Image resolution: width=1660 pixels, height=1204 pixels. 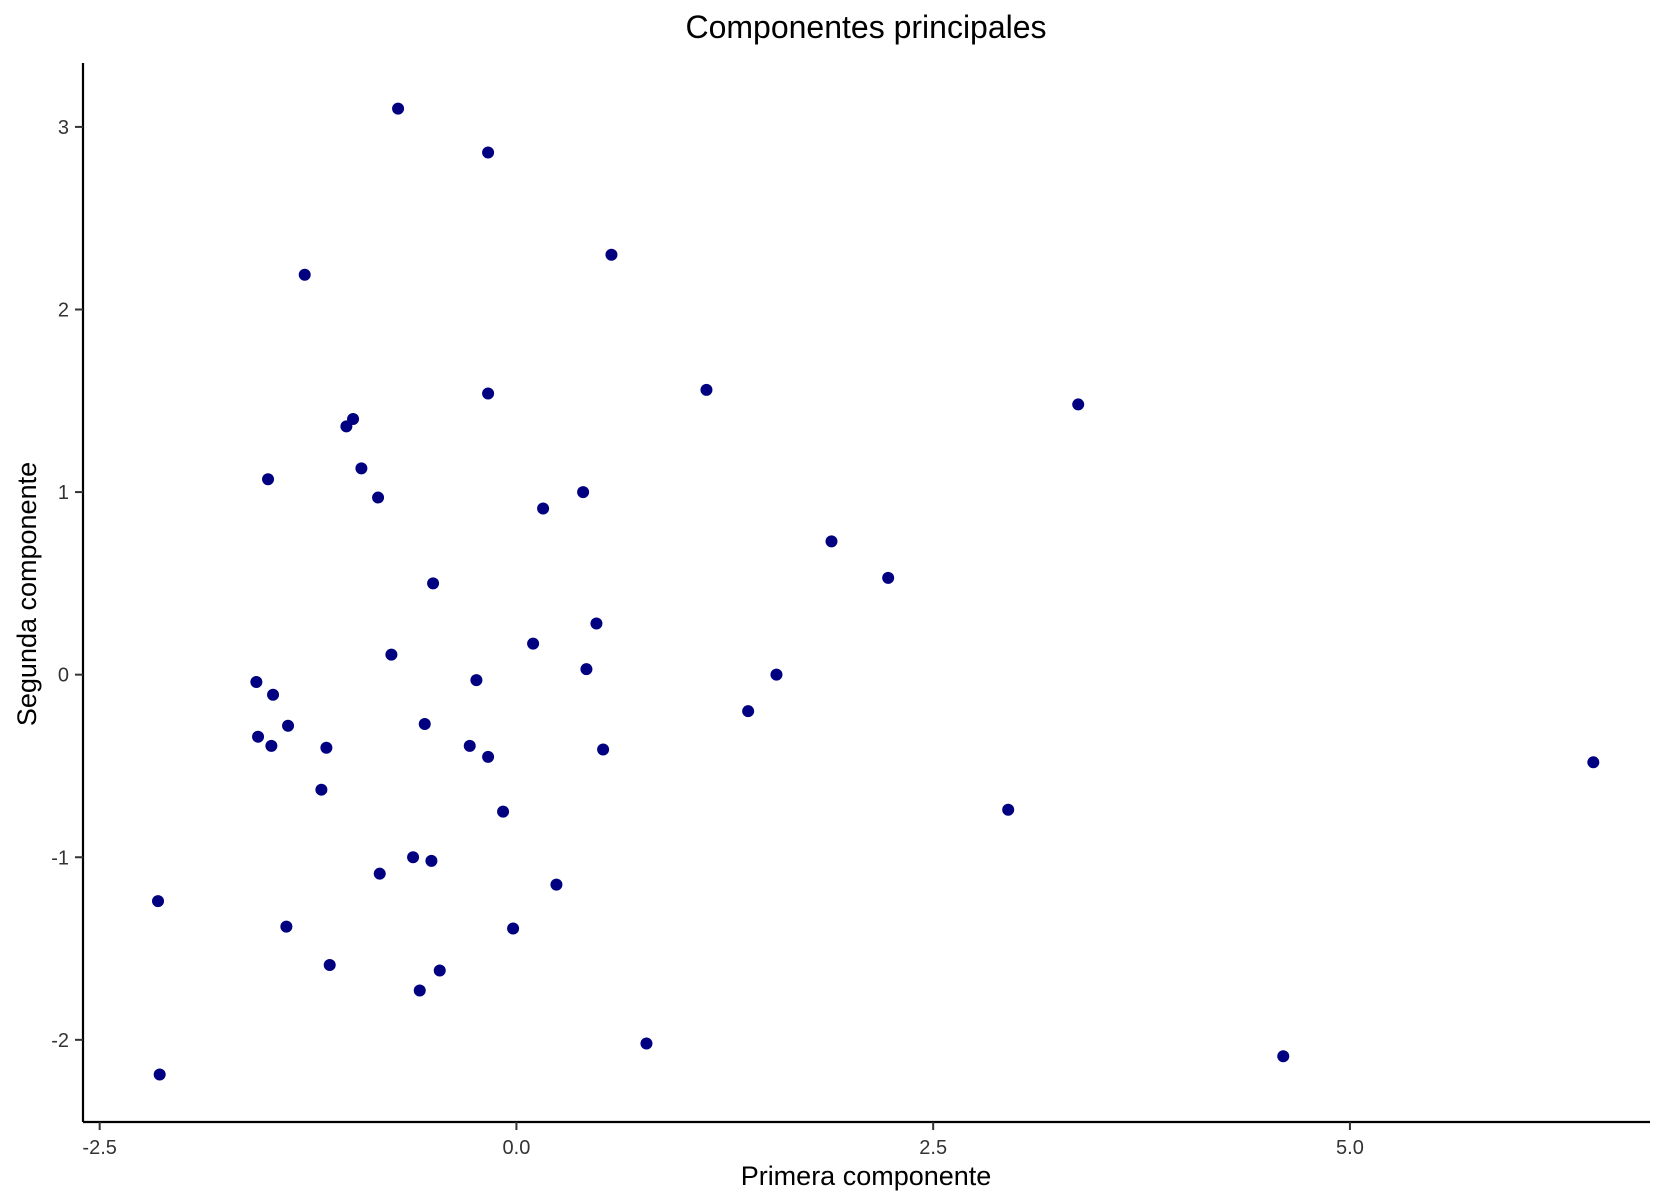 I want to click on y-tick-label: -2, so click(x=60, y=1041).